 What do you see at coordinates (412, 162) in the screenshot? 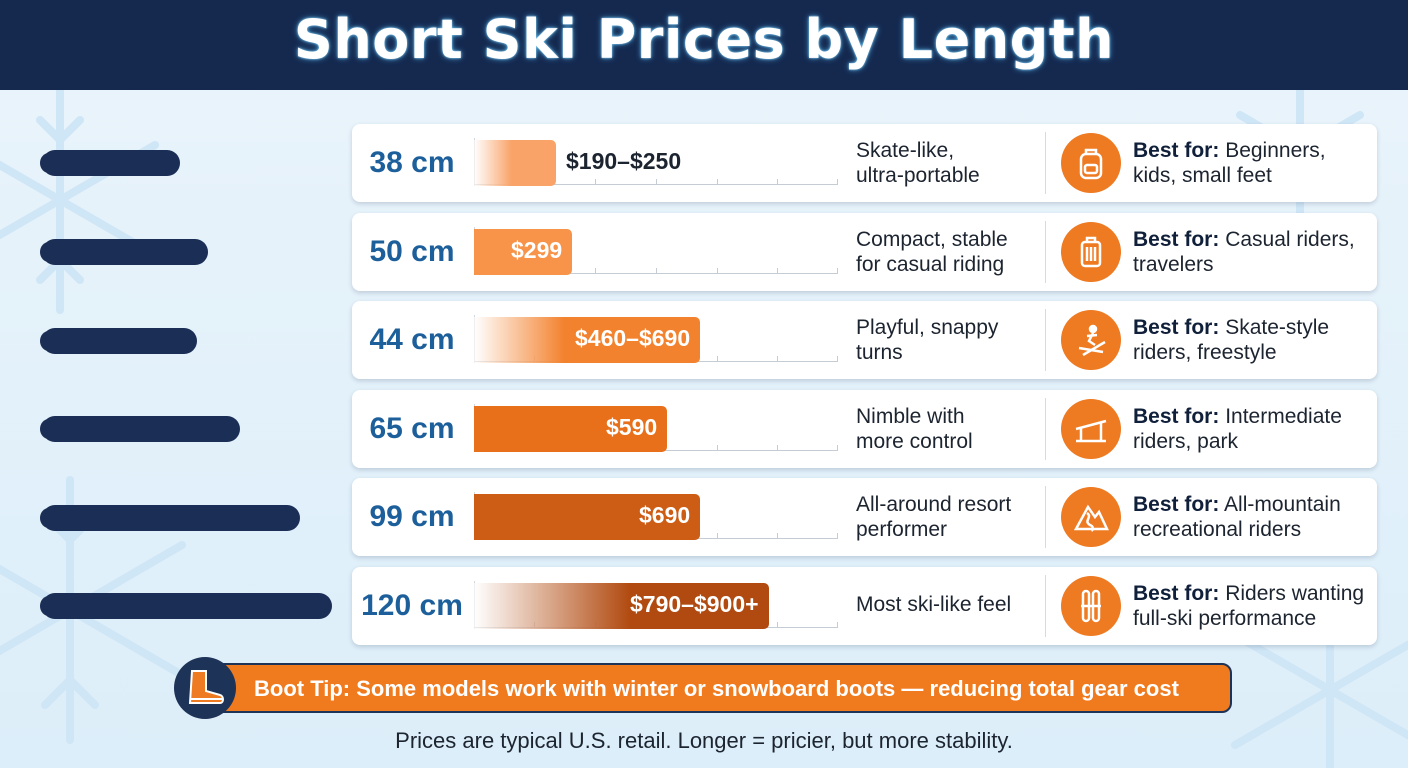
I see `ski-length-label: 38 cm` at bounding box center [412, 162].